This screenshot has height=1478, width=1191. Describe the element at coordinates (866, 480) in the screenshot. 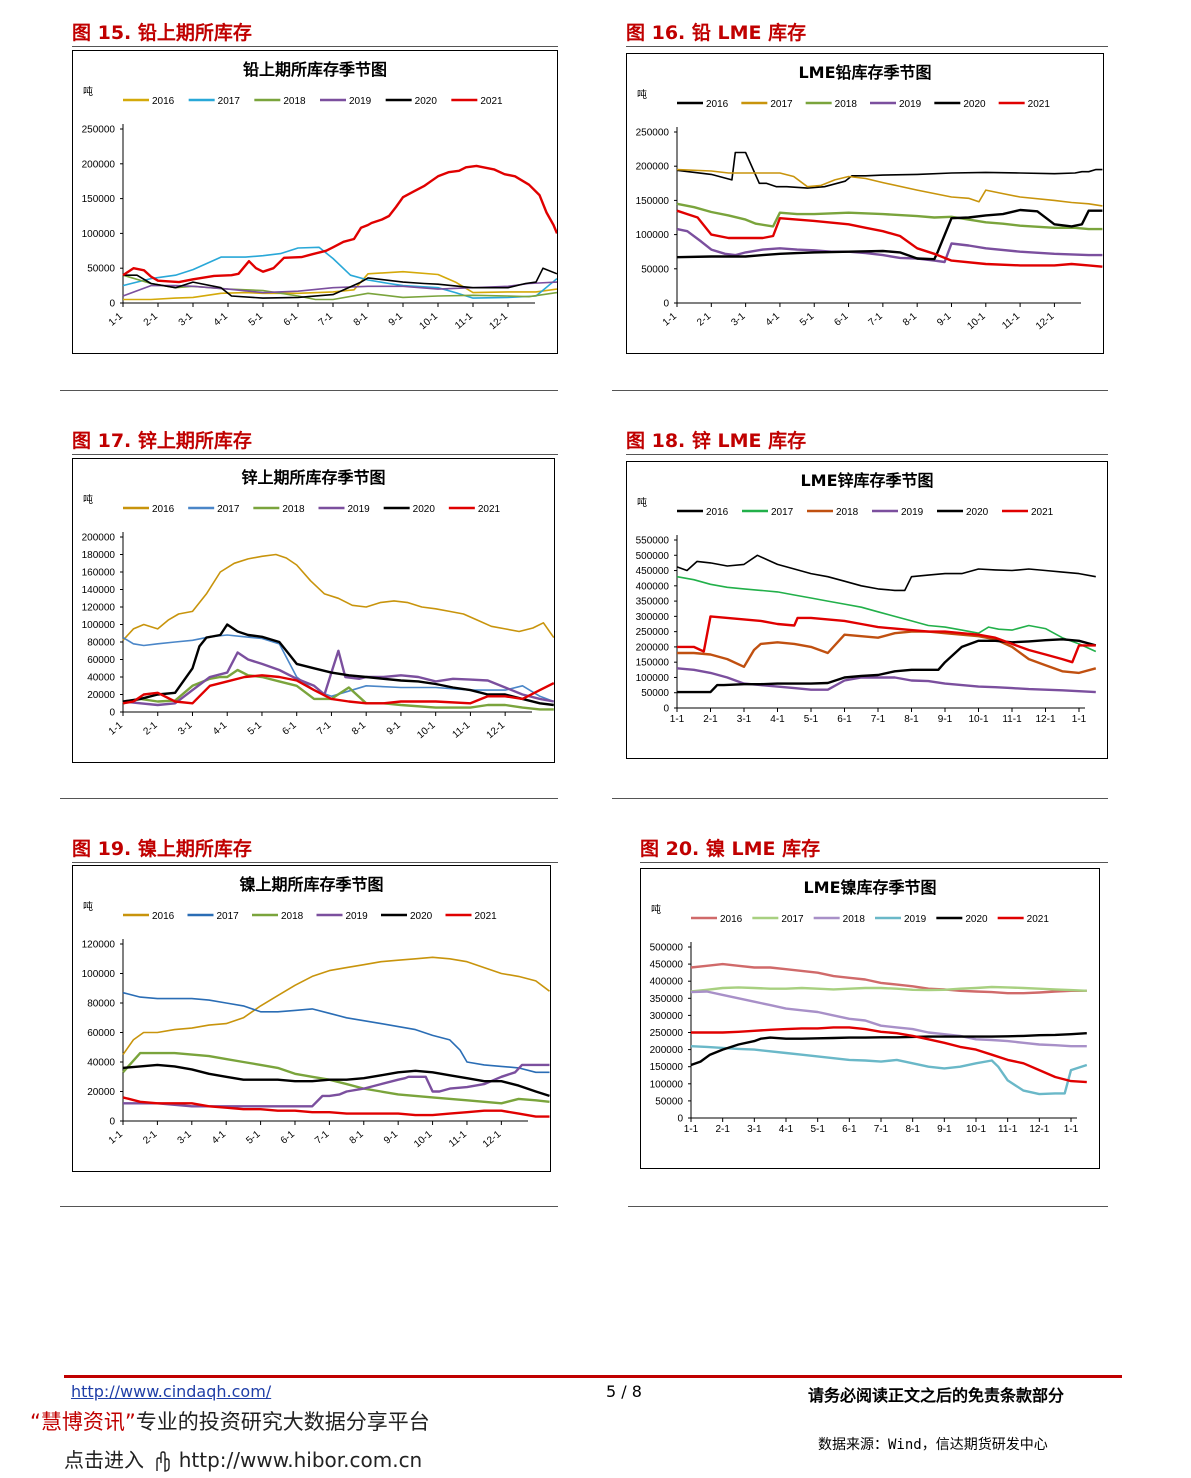

I see `chart-title: LME锌库存季节图` at that location.